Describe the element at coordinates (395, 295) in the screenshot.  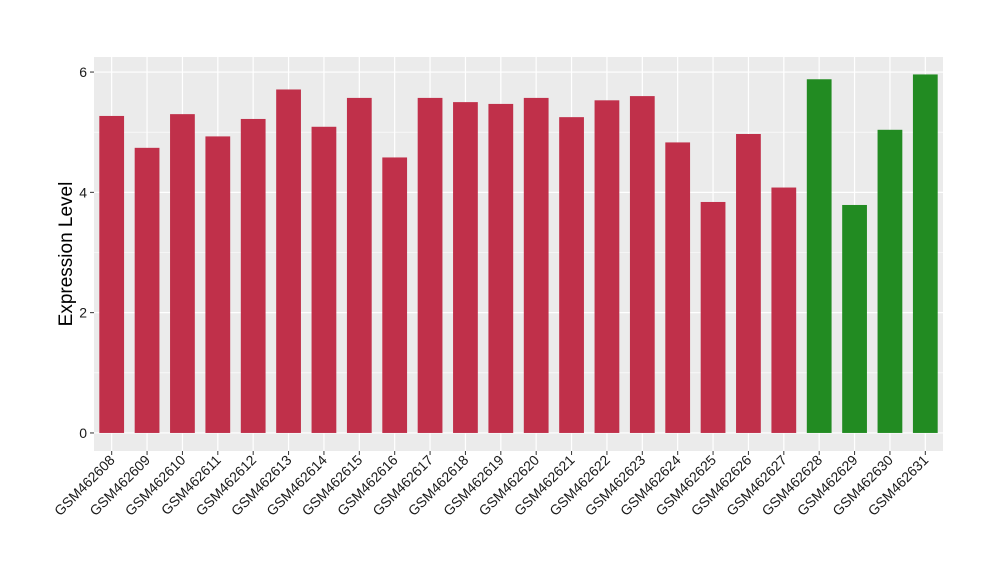
I see `bar-GSM462616` at that location.